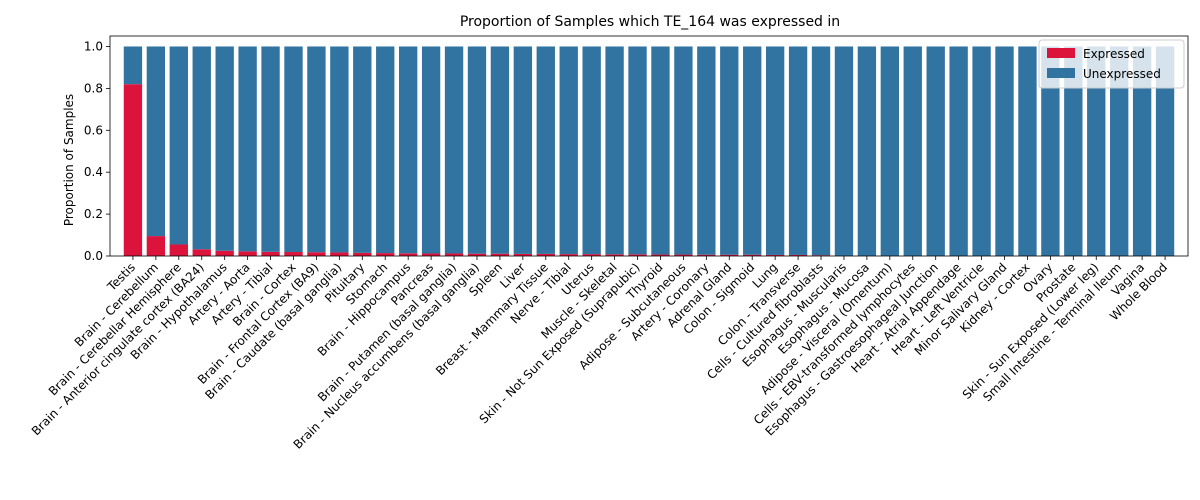 The height and width of the screenshot is (500, 1200). I want to click on y-tick-label: 0.4, so click(93, 172).